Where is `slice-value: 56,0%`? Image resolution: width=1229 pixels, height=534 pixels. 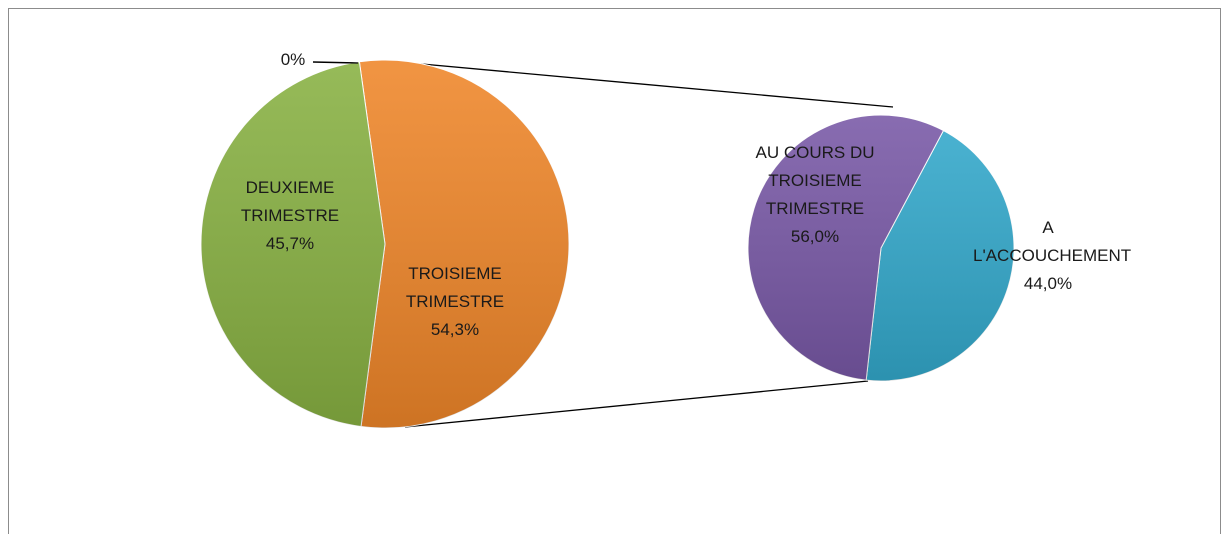 slice-value: 56,0% is located at coordinates (815, 236).